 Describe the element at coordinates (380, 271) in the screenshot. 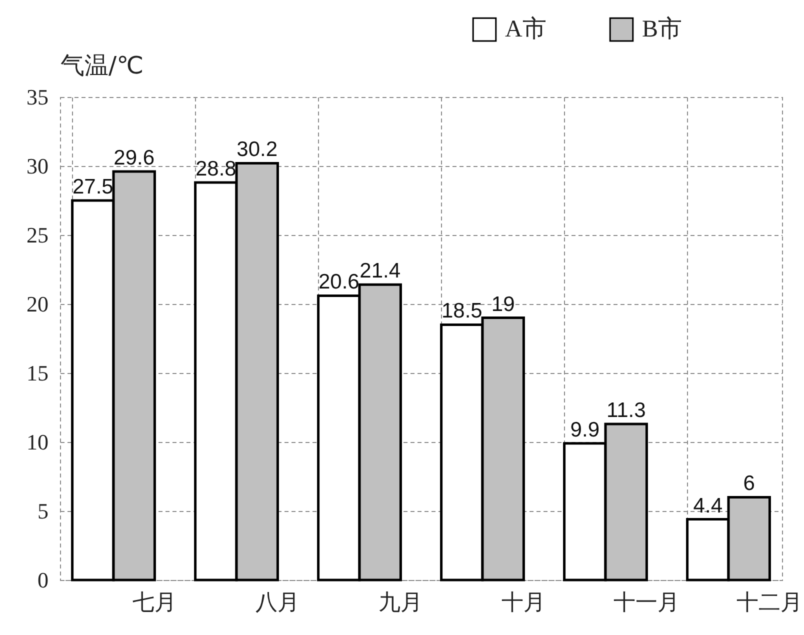

I see `data-label: 21.4` at that location.